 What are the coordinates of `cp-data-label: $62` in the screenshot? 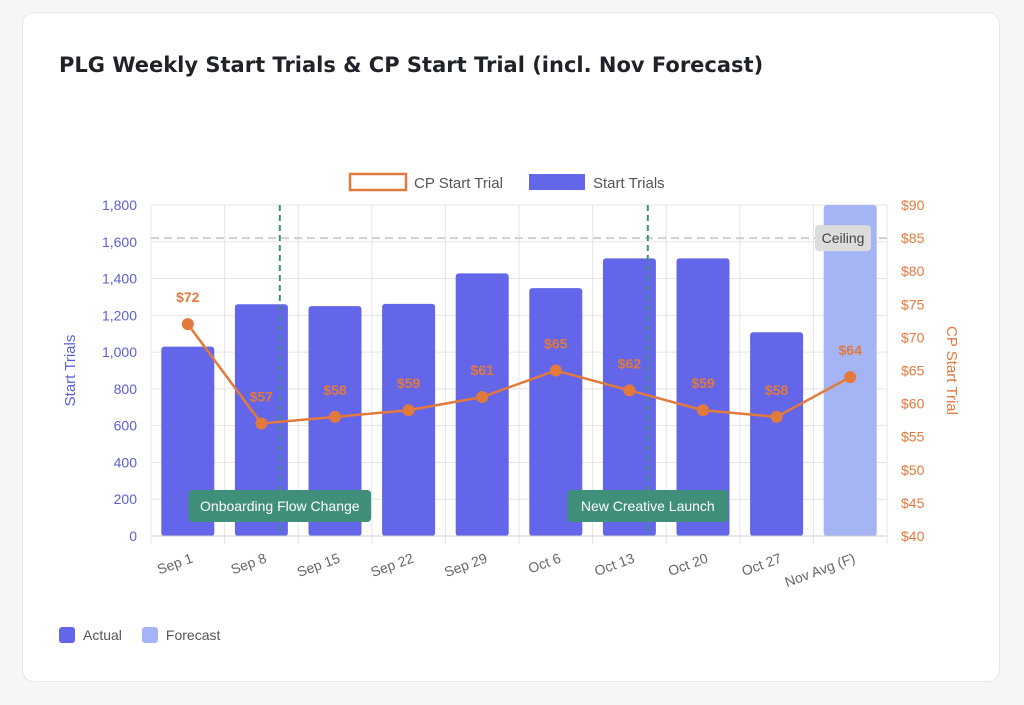 It's located at (630, 363).